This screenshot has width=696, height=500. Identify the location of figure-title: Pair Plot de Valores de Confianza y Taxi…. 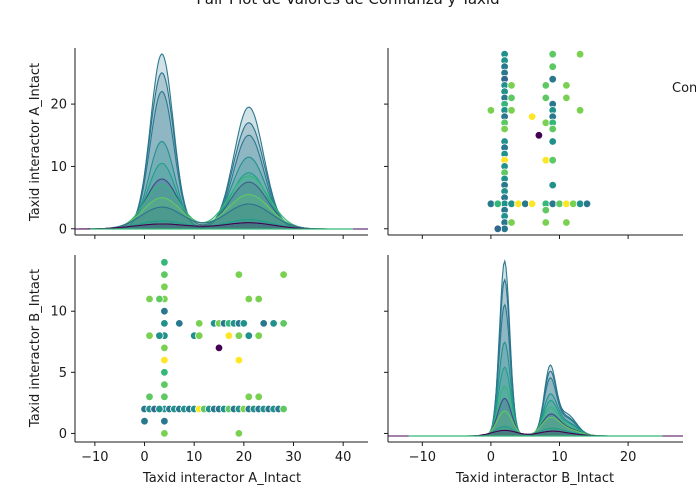
(347, 4).